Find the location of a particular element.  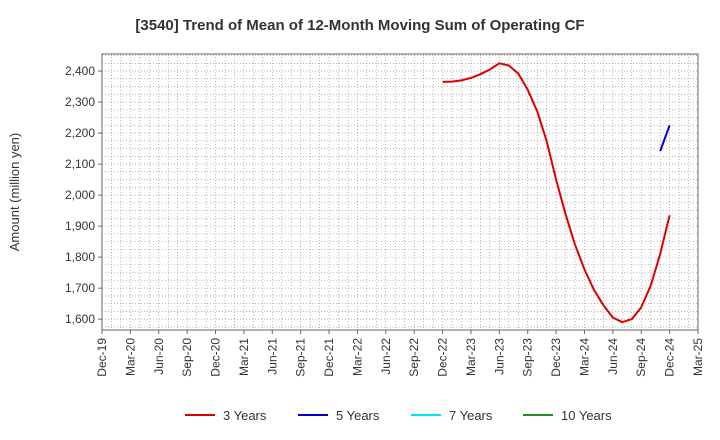

x-tick-label: Sep-21 is located at coordinates (301, 357).